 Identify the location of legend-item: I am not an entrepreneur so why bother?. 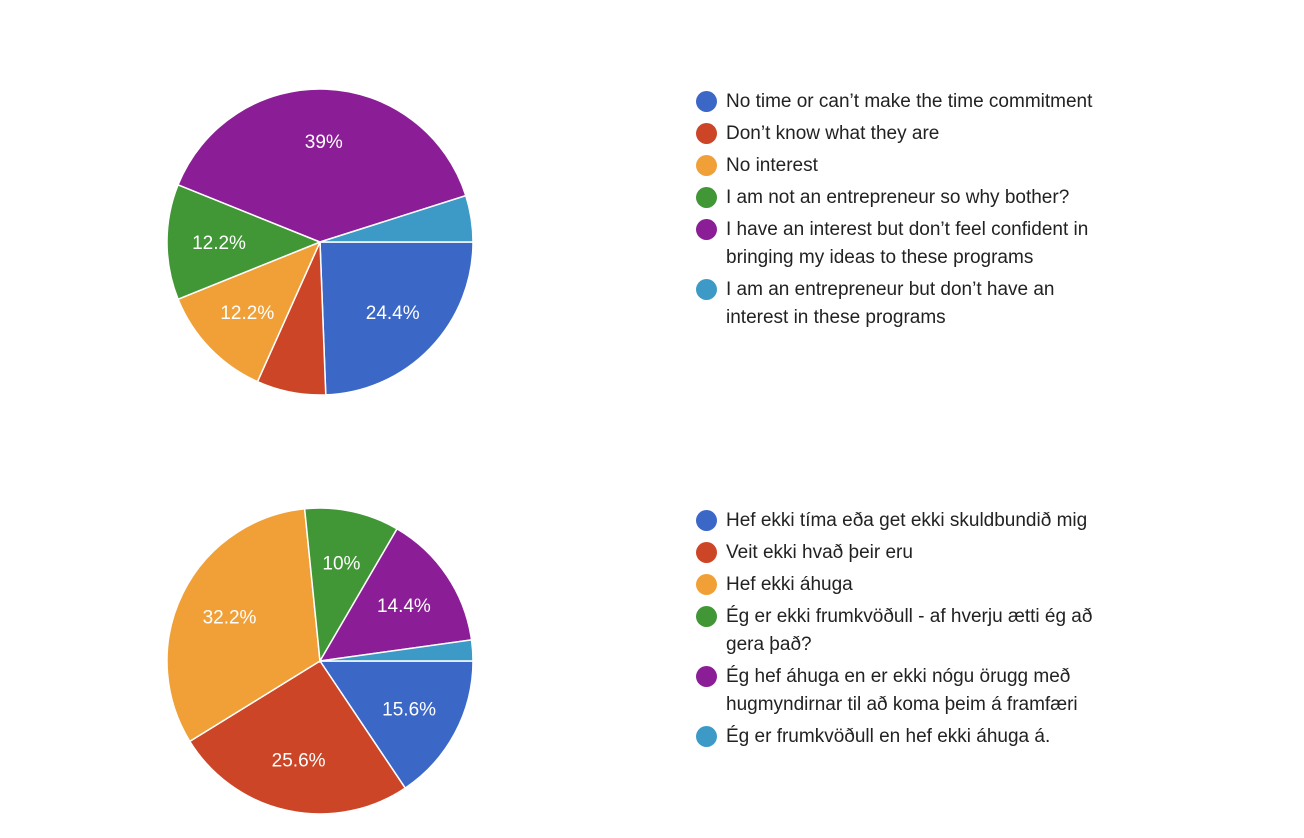
(906, 198).